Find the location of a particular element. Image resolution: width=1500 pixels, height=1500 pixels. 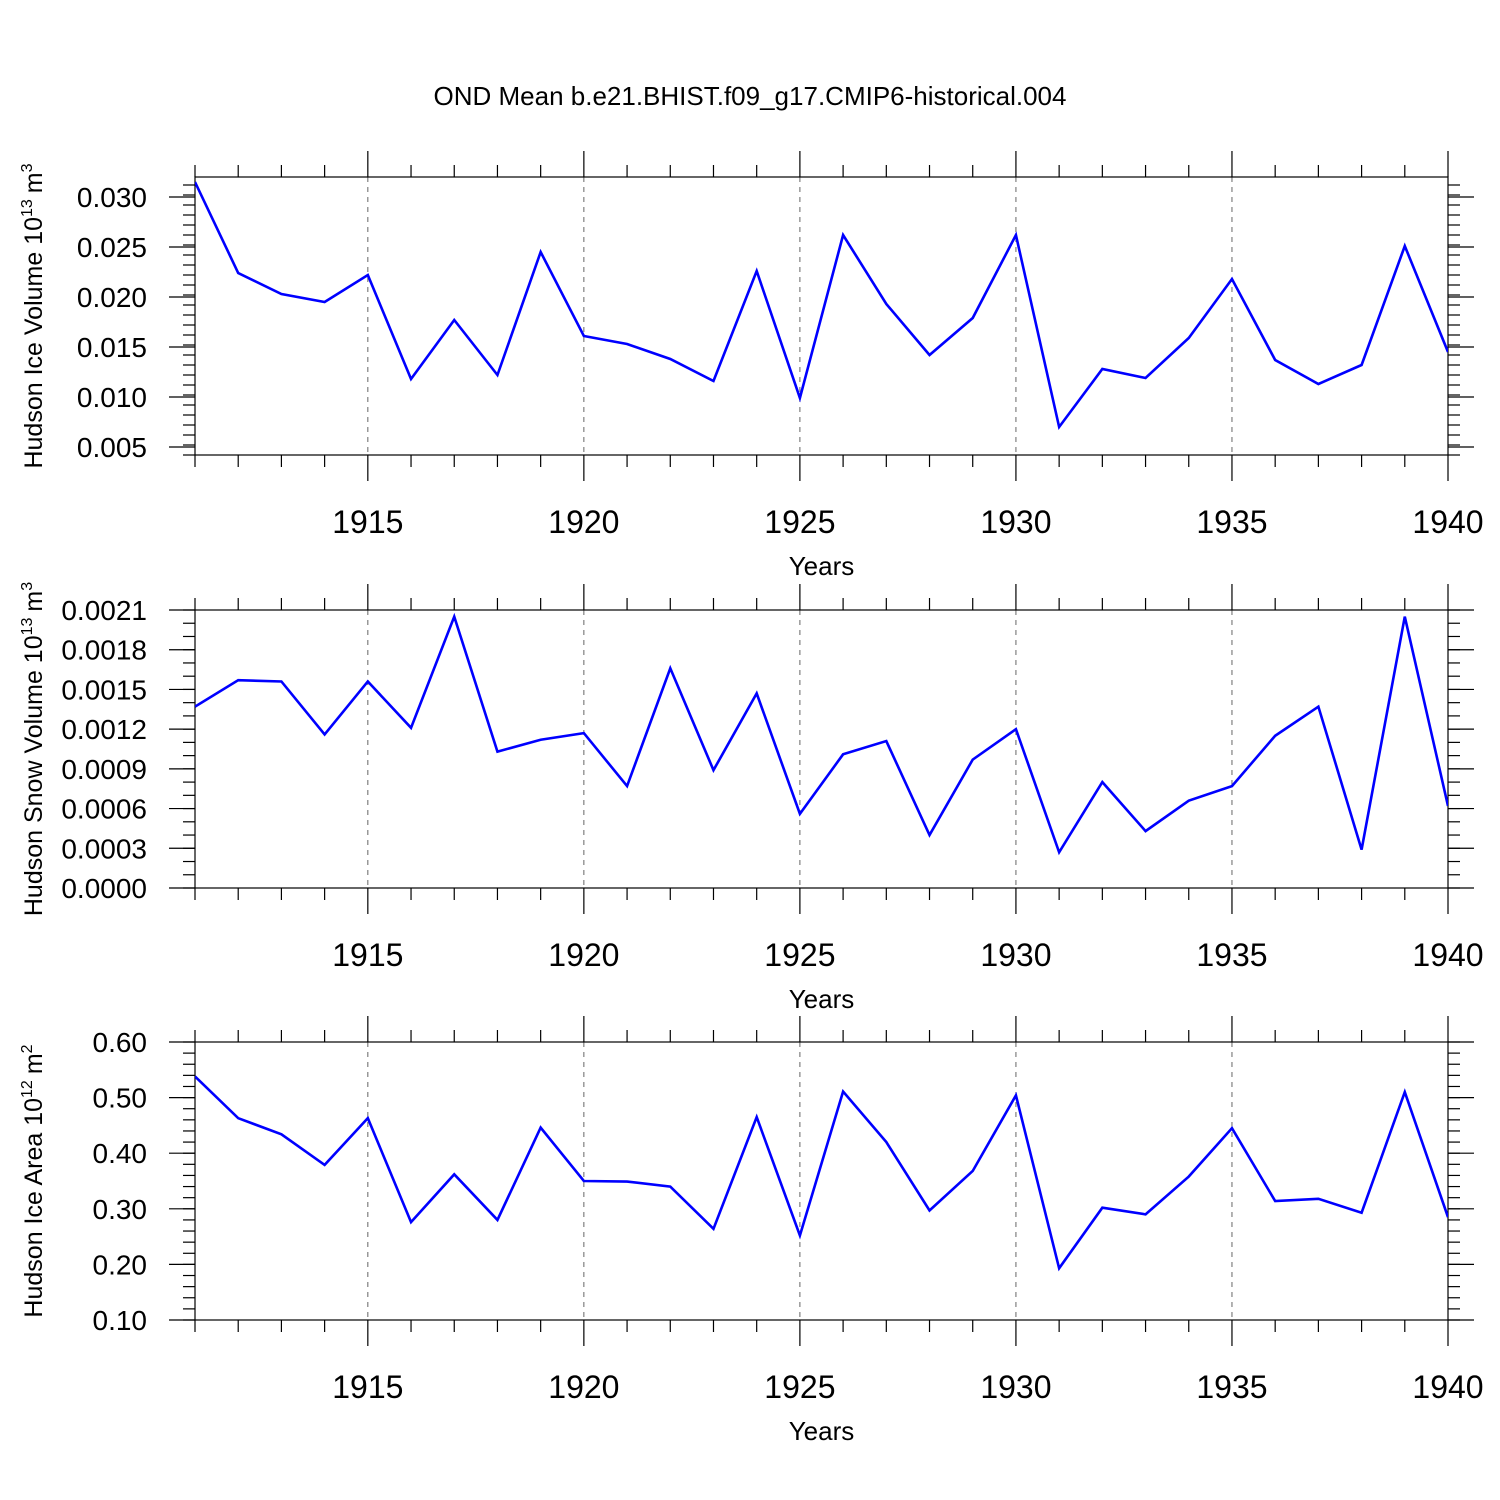

y-tick-label: 0.020 is located at coordinates (112, 297).